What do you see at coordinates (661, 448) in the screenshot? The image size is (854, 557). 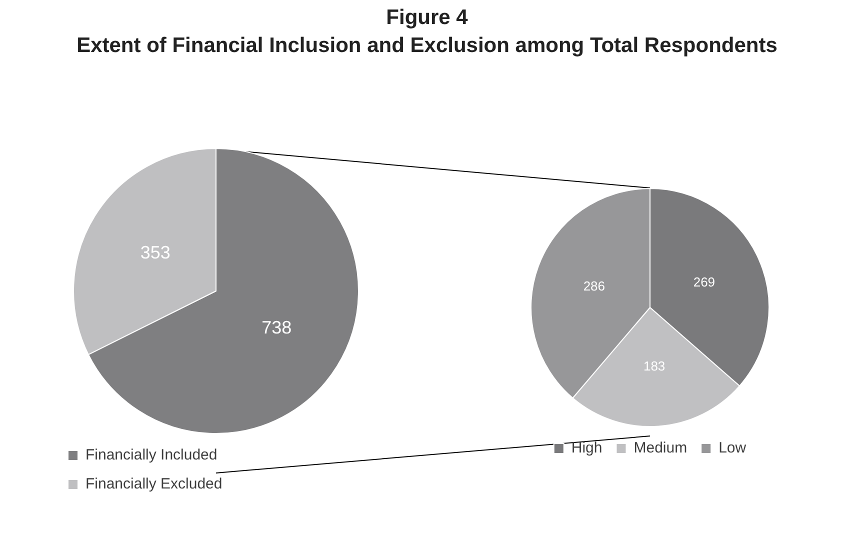 I see `legend-label: Medium` at bounding box center [661, 448].